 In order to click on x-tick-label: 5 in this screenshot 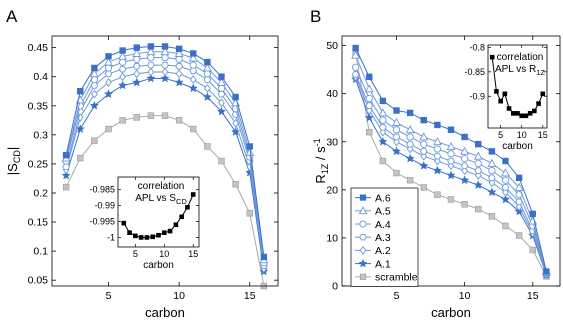, I will do `click(397, 296)`.